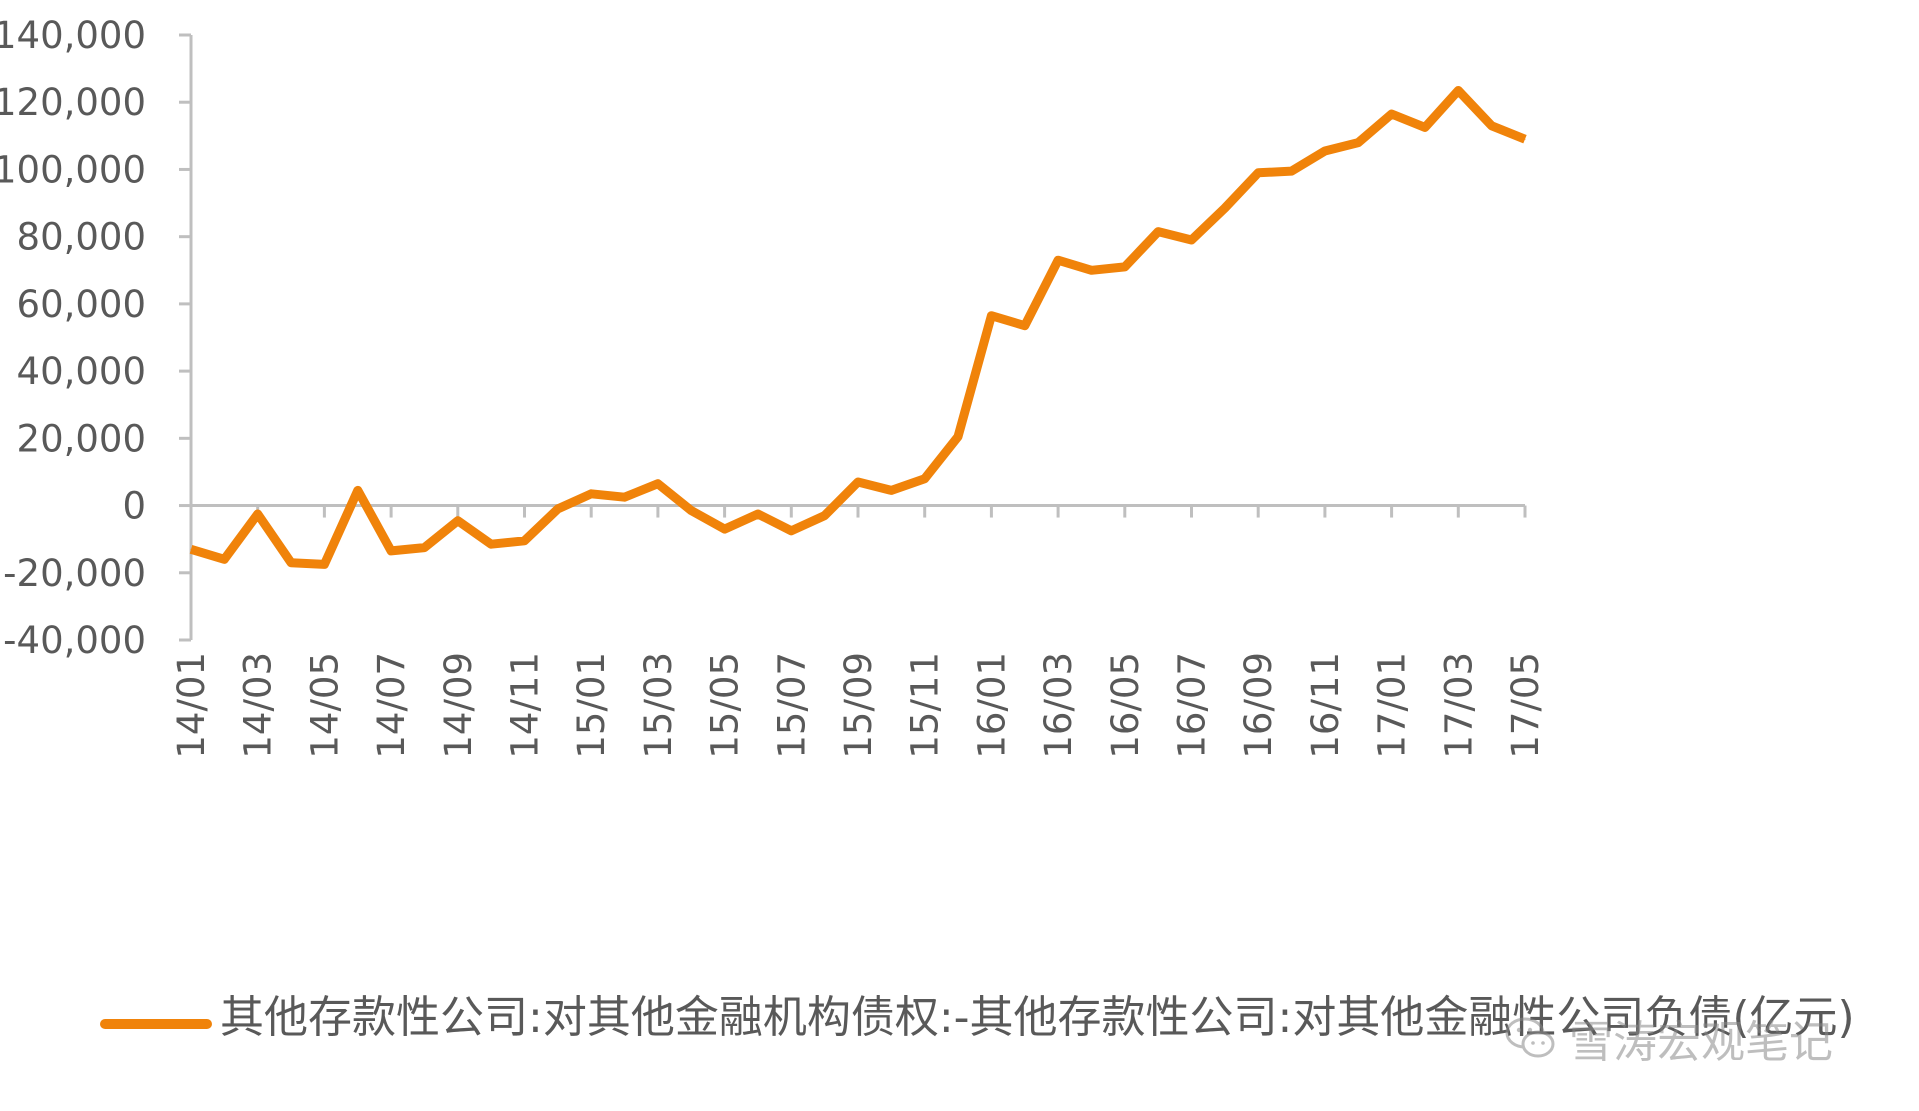 The image size is (1919, 1111). I want to click on y-tick-label: -20,000, so click(74, 573).